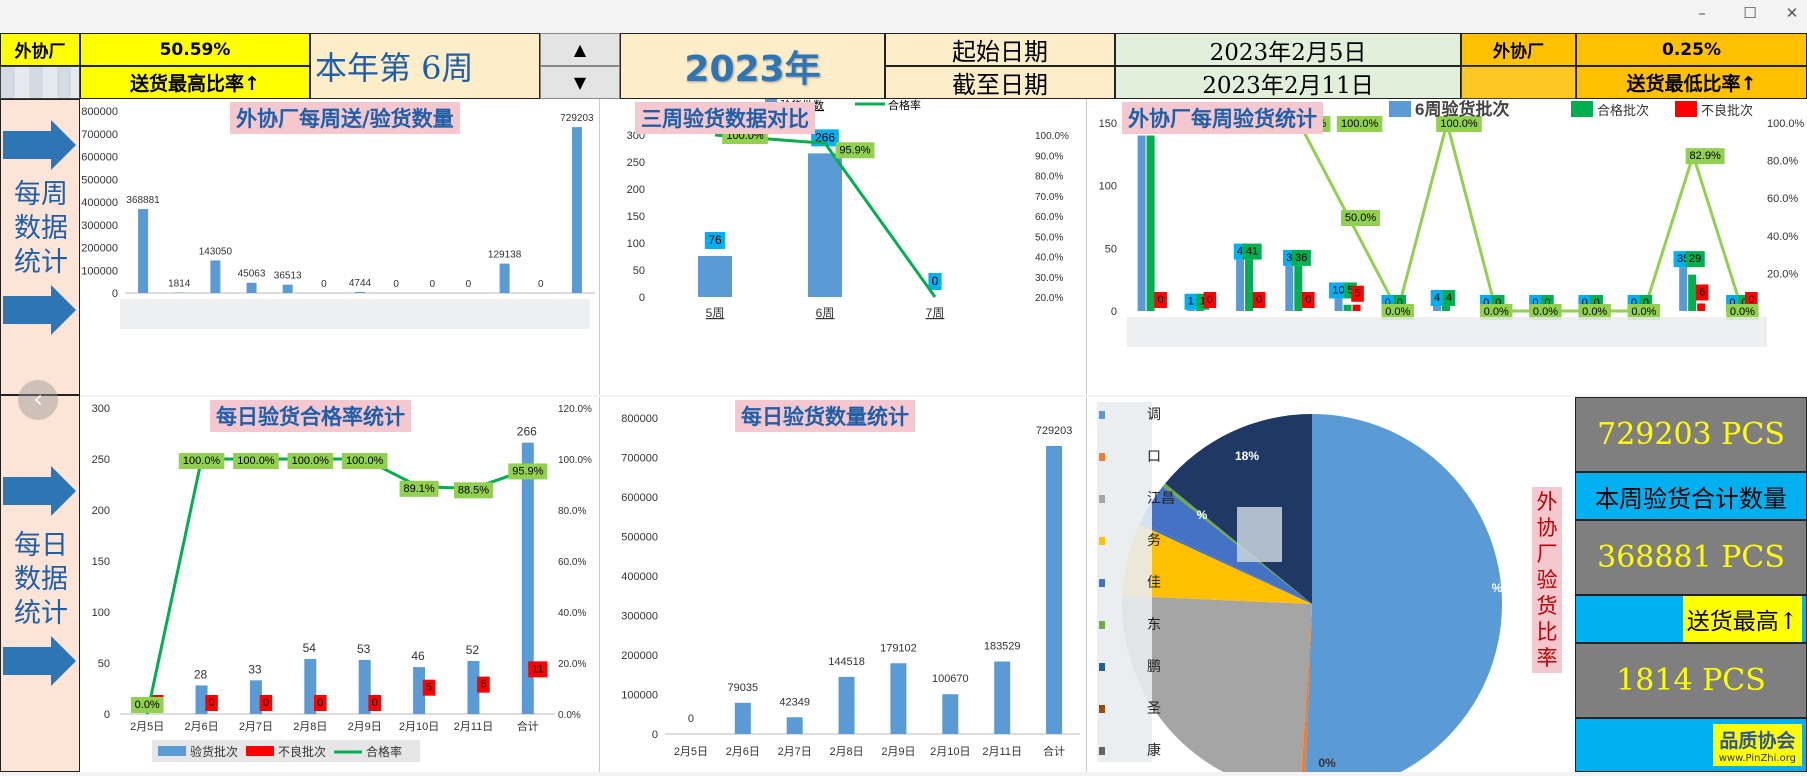 The width and height of the screenshot is (1807, 776). I want to click on chart-title: 每日验货数量统计, so click(825, 416).